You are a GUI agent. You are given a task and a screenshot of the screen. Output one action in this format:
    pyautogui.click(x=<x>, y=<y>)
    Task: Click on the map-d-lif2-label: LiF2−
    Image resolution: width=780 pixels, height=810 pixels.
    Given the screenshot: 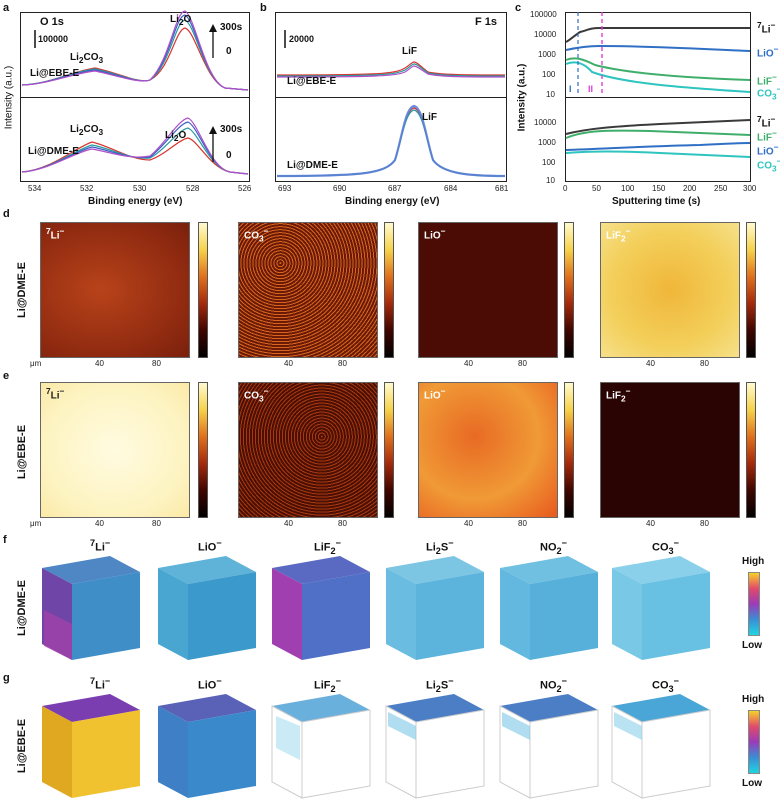 What is the action you would take?
    pyautogui.click(x=618, y=235)
    